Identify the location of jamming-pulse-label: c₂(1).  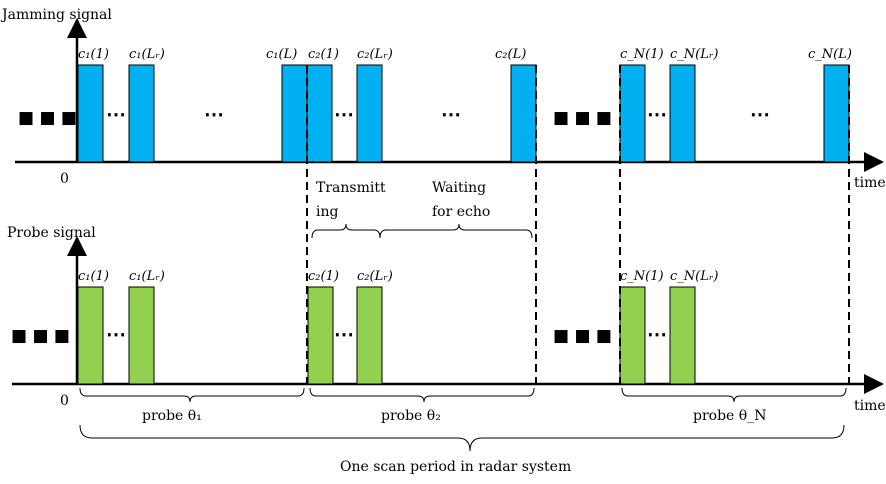
(323, 54).